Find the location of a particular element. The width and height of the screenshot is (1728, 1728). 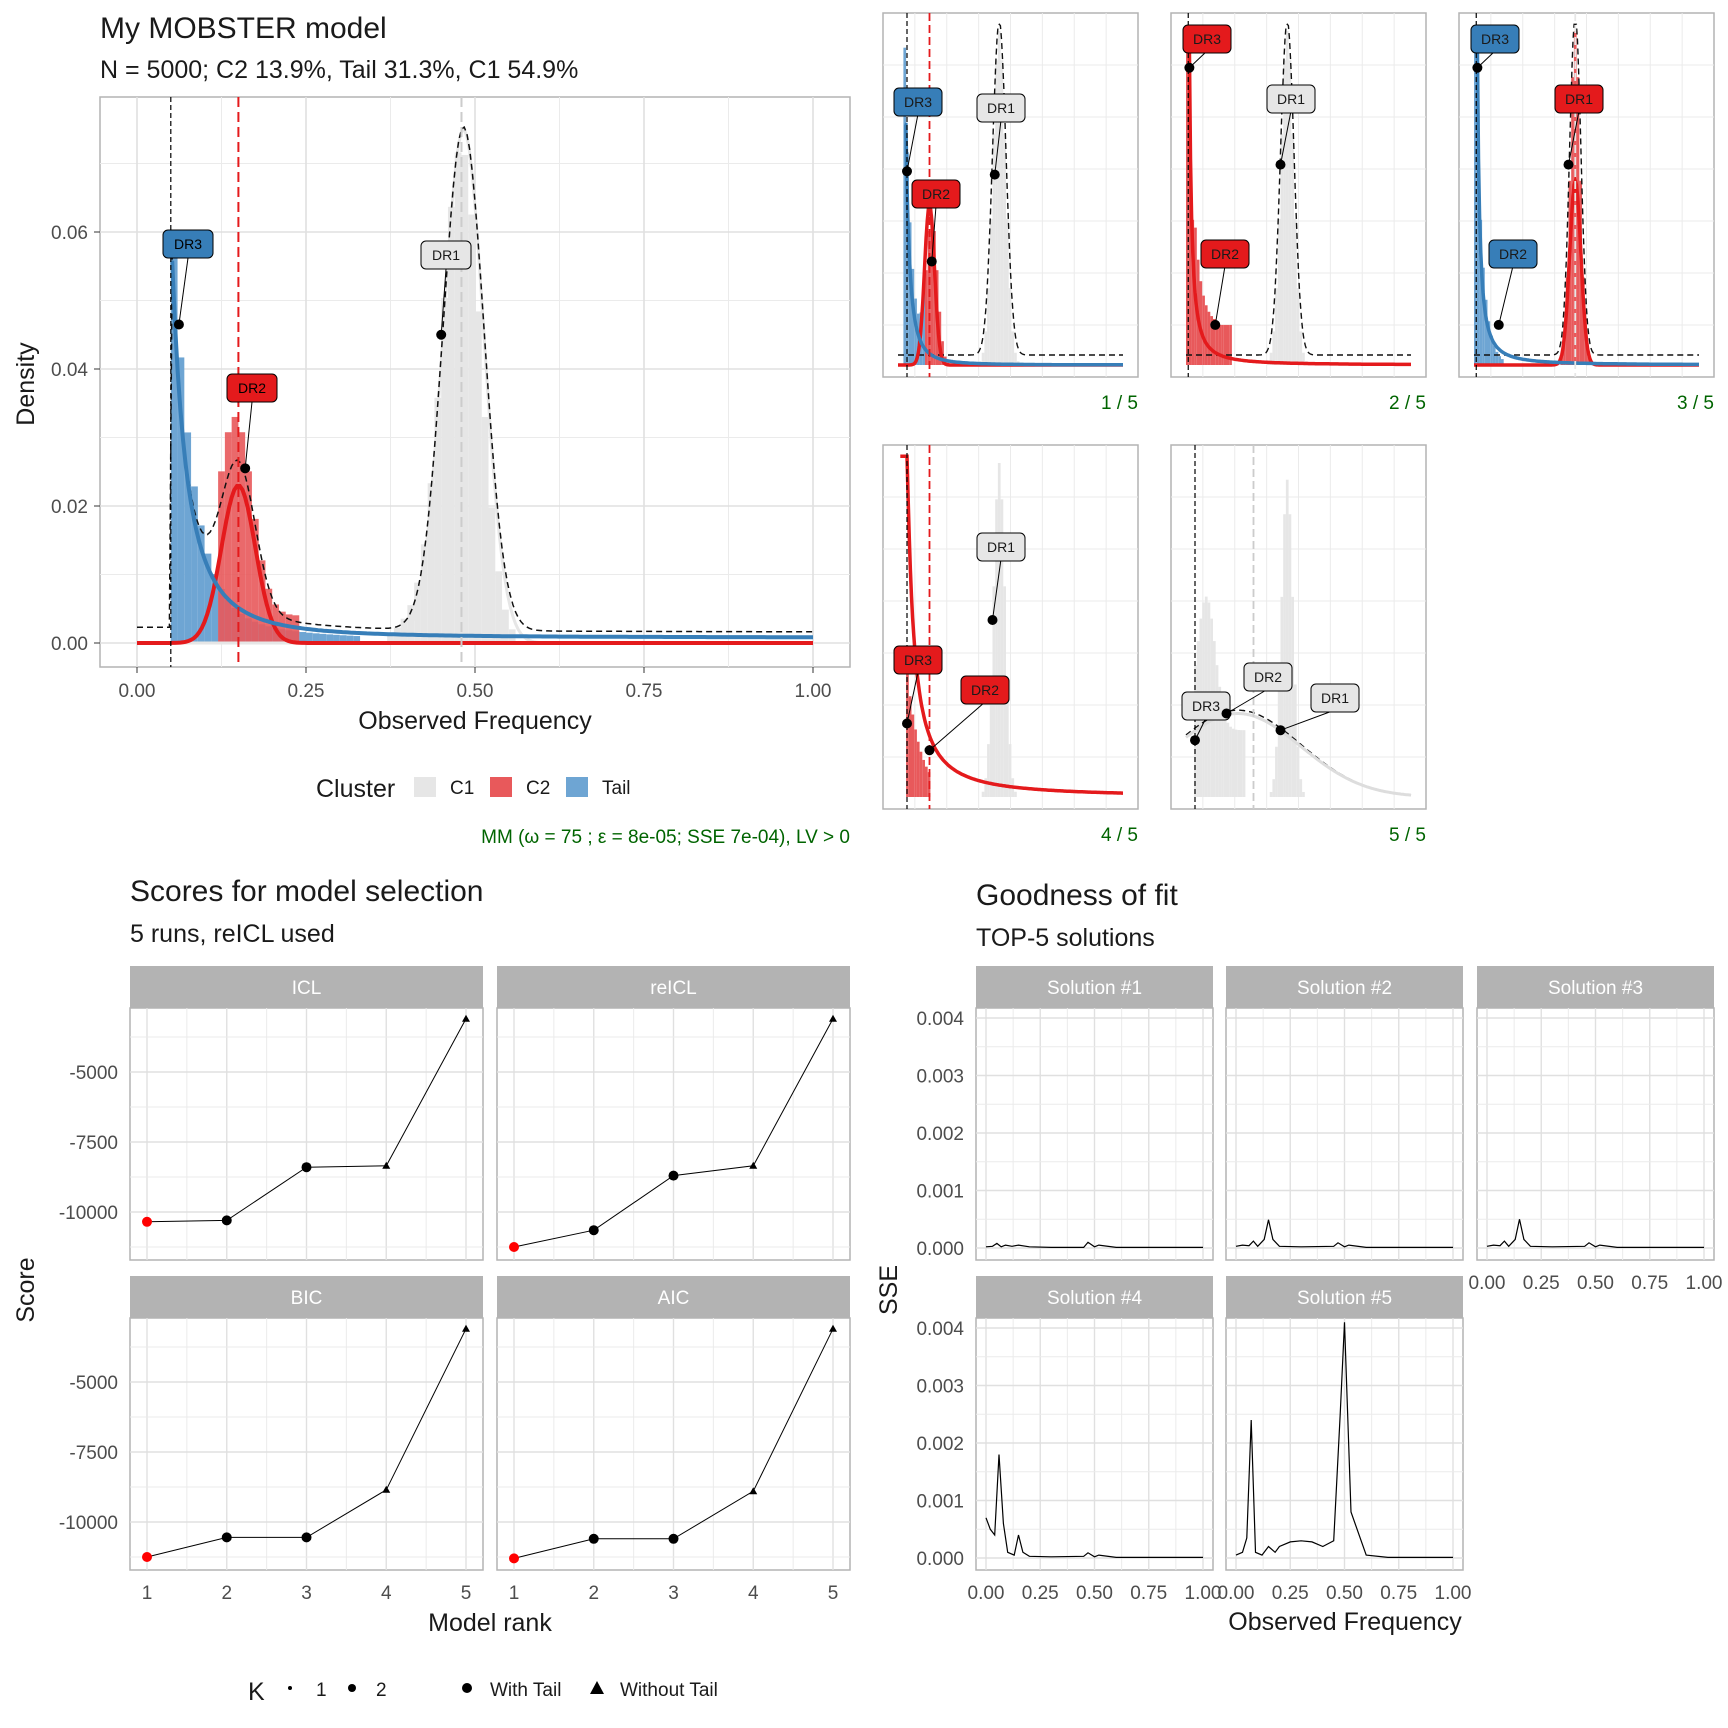

score-panel-aic: AIC 1 2 3 4 5 is located at coordinates (673, 1440).